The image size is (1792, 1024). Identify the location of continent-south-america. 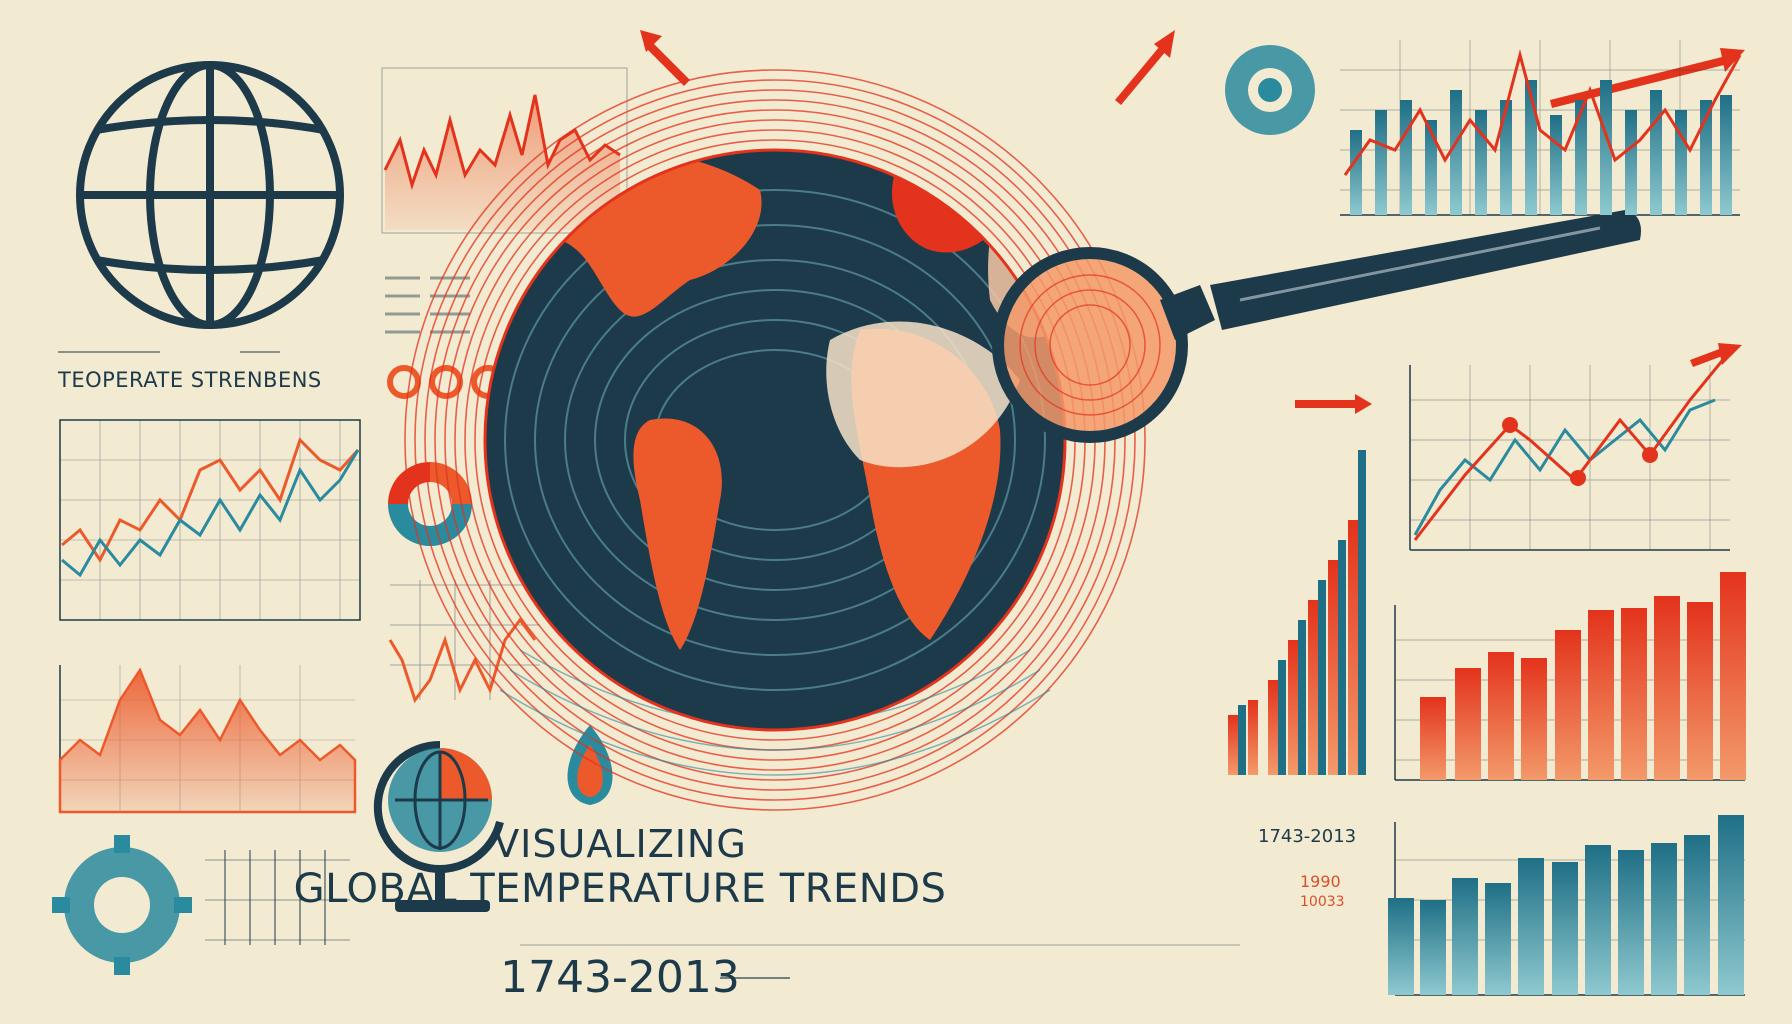
(677, 534).